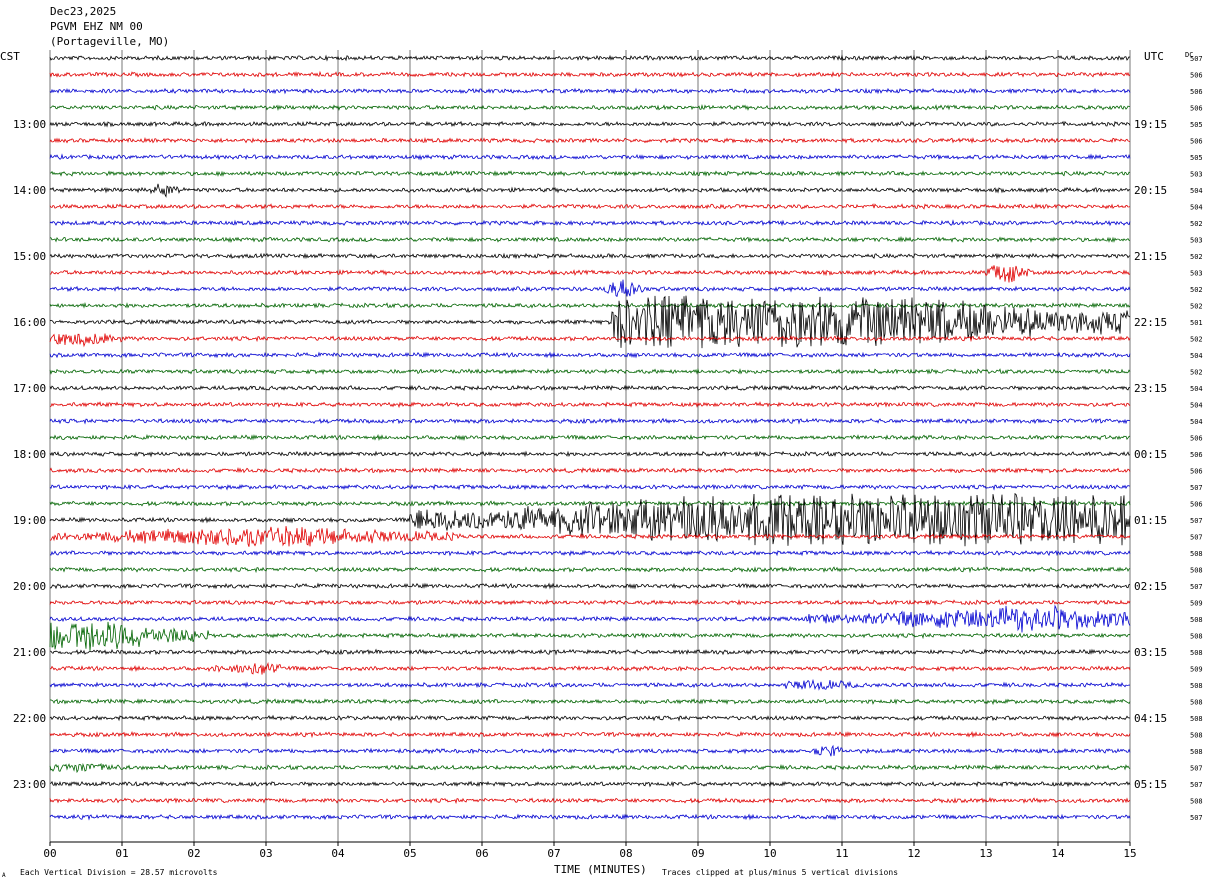 This screenshot has width=1210, height=886. What do you see at coordinates (49, 853) in the screenshot?
I see `x-tick-label: 00` at bounding box center [49, 853].